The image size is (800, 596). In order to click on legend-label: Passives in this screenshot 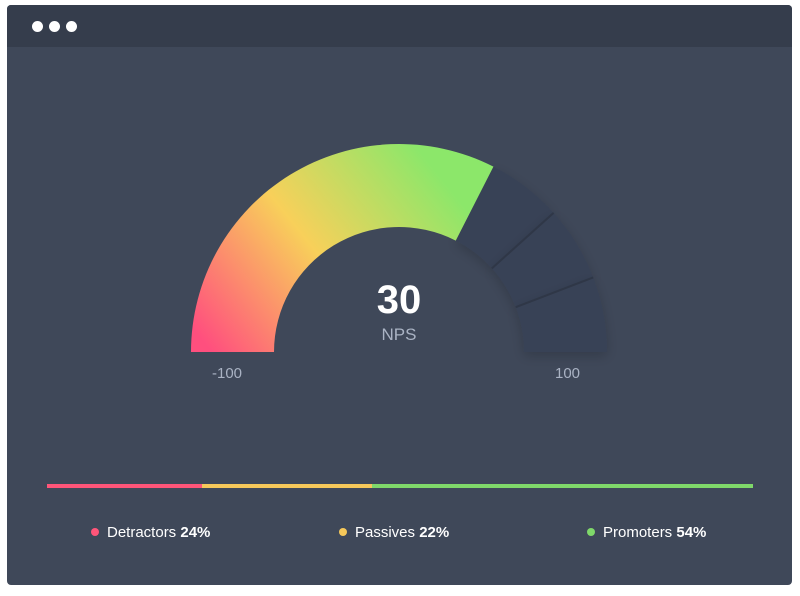, I will do `click(385, 532)`.